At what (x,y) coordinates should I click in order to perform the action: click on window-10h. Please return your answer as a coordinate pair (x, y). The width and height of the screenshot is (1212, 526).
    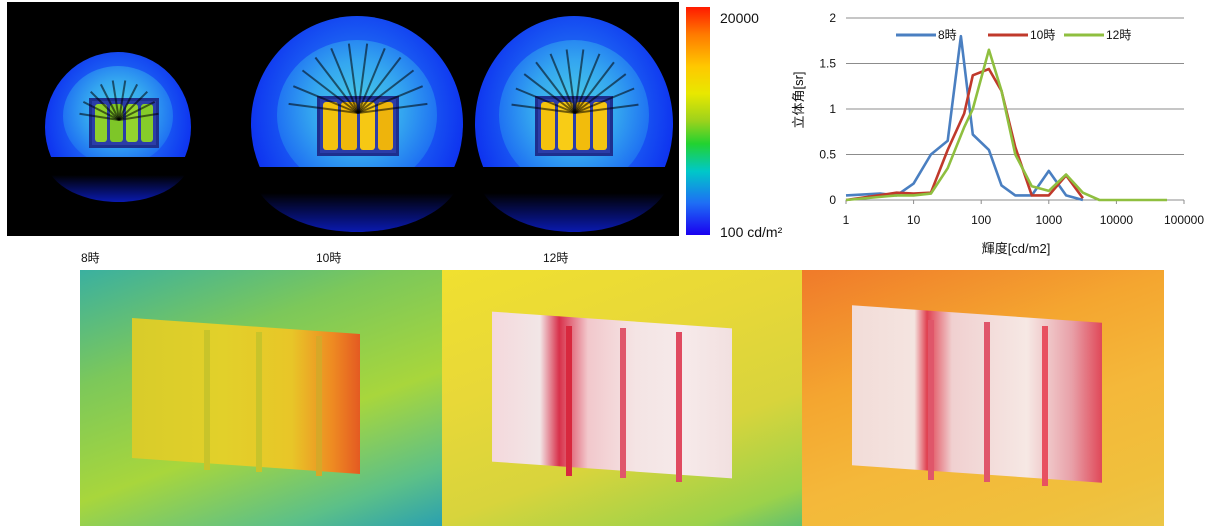
    Looking at the image, I should click on (358, 126).